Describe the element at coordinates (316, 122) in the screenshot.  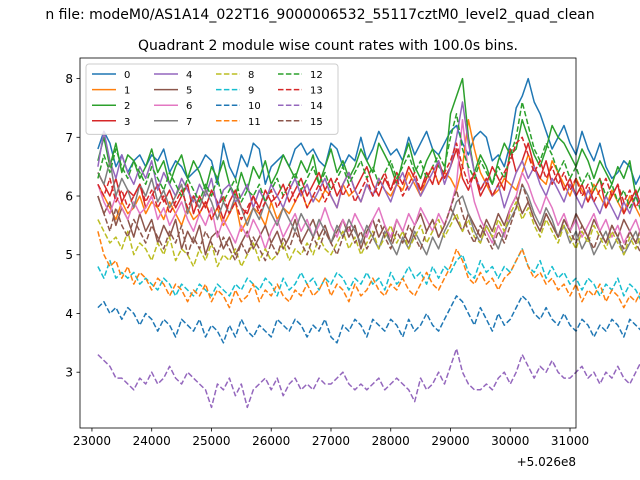
I see `legend-label-15: 15` at that location.